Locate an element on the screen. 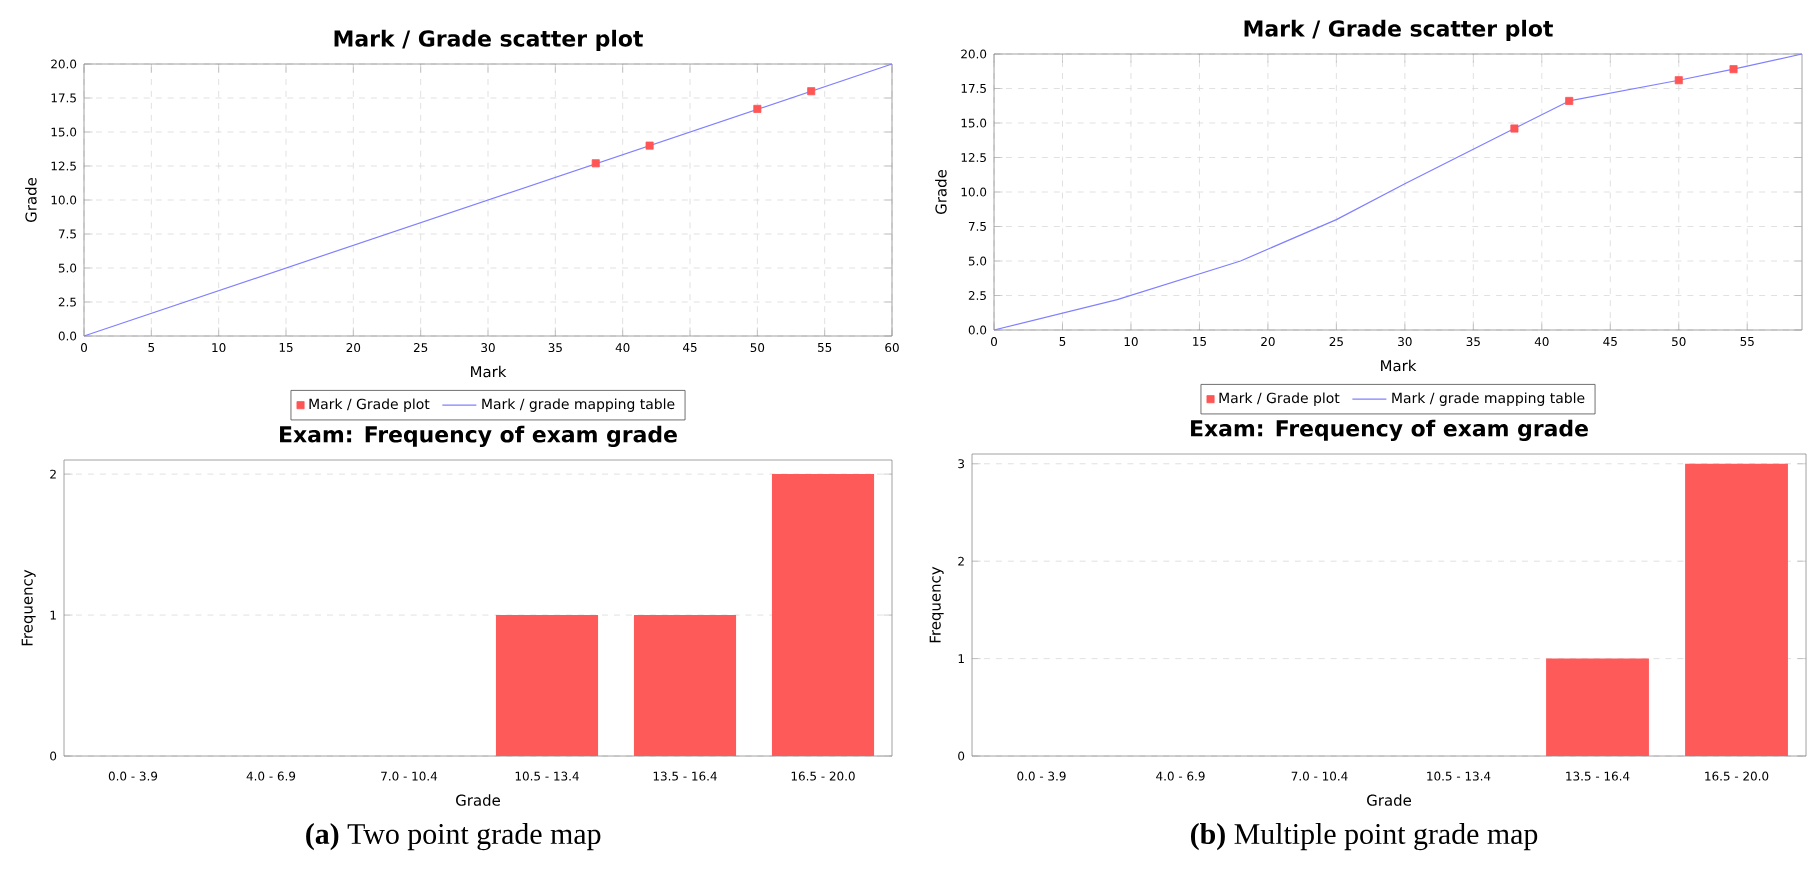 This screenshot has width=1810, height=880. line-series is located at coordinates (1398, 192).